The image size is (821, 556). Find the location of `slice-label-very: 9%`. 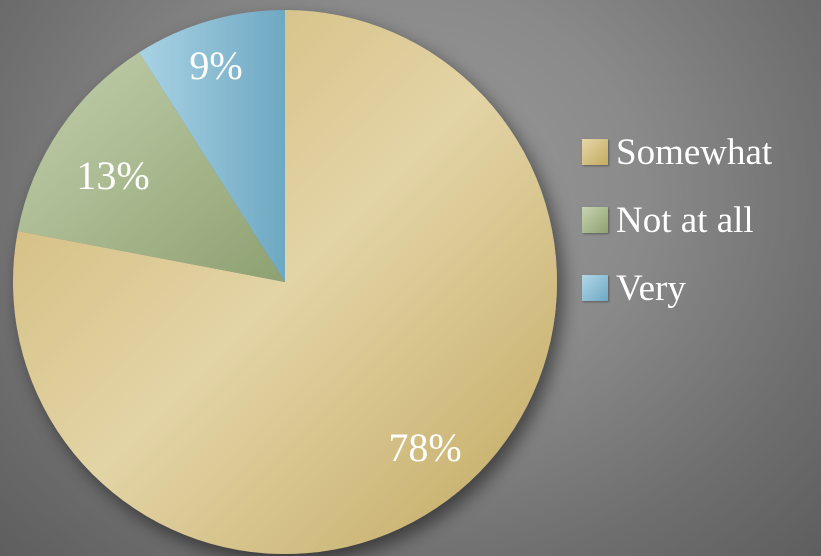

slice-label-very: 9% is located at coordinates (215, 65).